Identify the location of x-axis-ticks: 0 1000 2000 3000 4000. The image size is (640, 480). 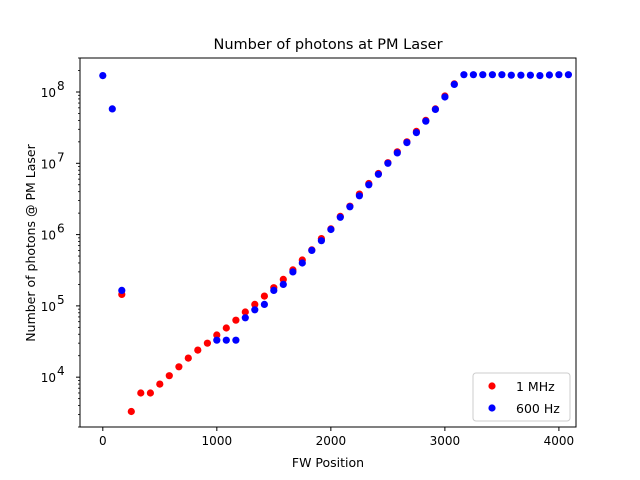
(336, 437).